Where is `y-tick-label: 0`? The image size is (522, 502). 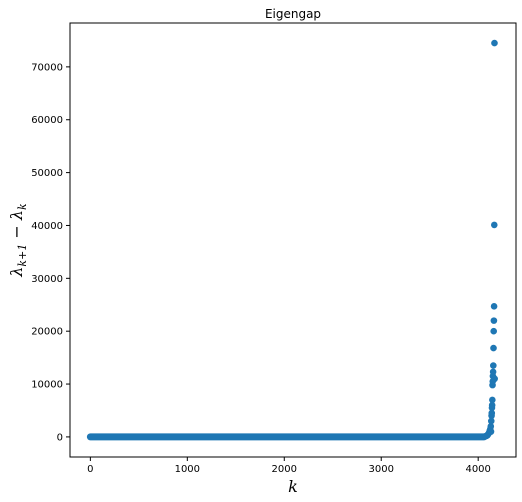 y-tick-label: 0 is located at coordinates (60, 437).